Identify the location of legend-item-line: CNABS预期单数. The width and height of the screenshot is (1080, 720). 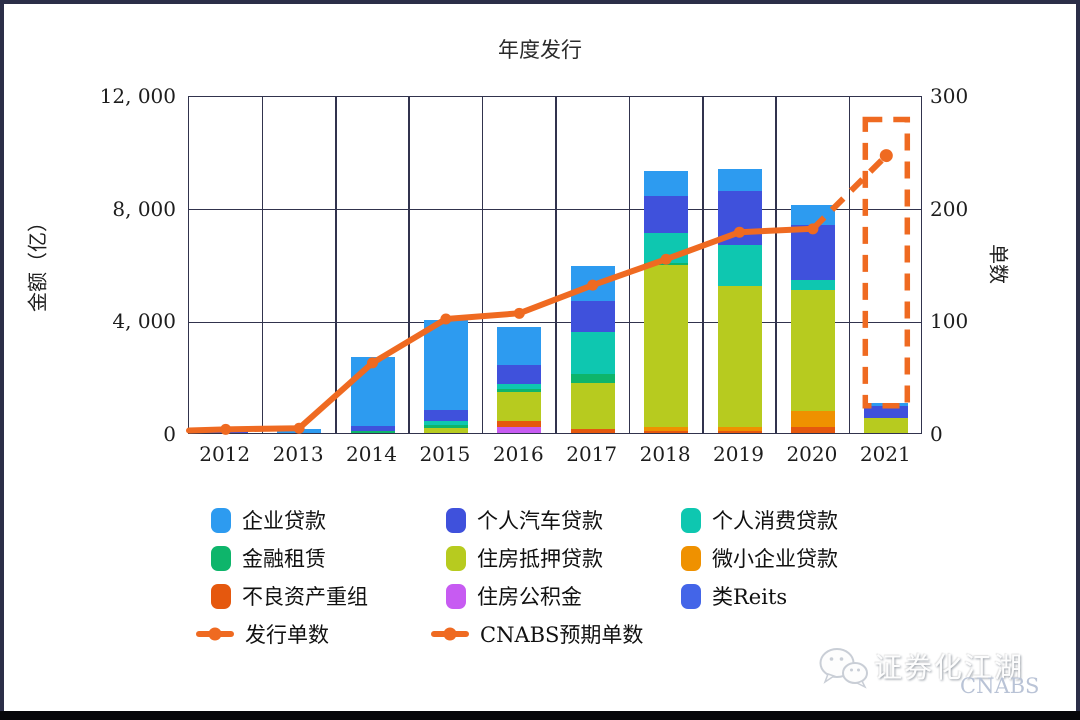
(537, 634).